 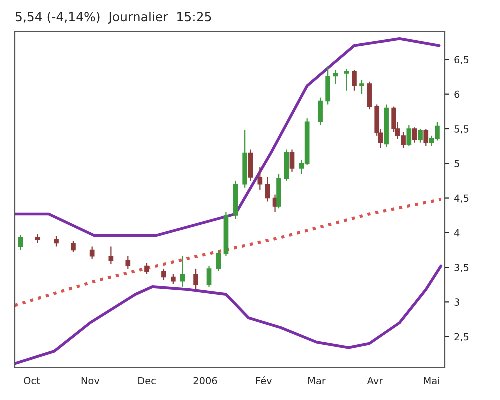 What do you see at coordinates (317, 381) in the screenshot?
I see `x-tick-label: Mar` at bounding box center [317, 381].